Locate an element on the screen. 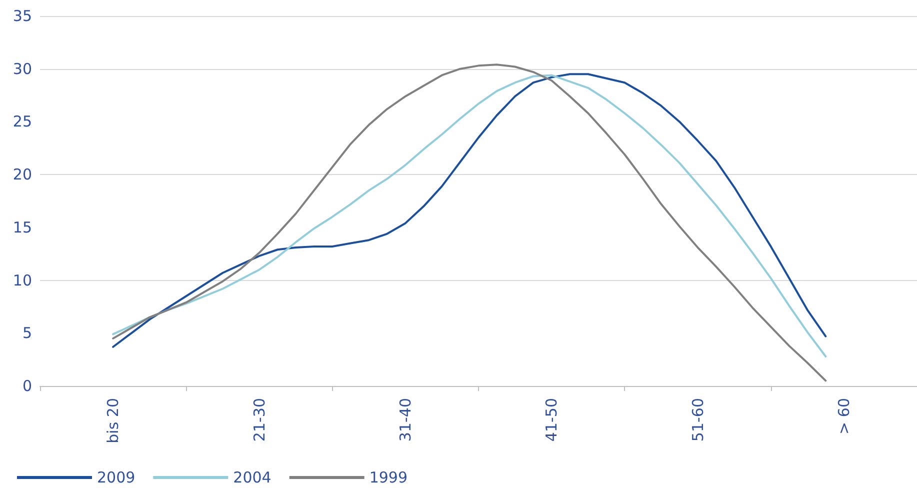 The width and height of the screenshot is (917, 492). legend-label: 1999 is located at coordinates (388, 477).